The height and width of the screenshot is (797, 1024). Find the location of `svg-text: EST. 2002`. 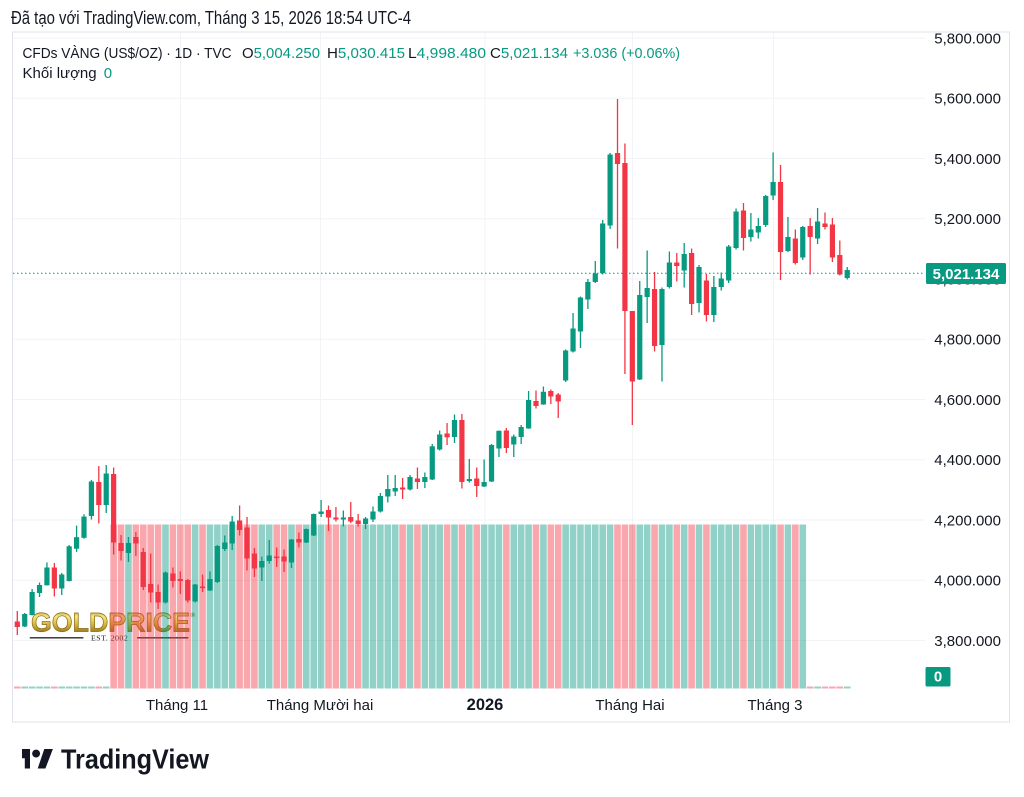

svg-text: EST. 2002 is located at coordinates (109, 637).